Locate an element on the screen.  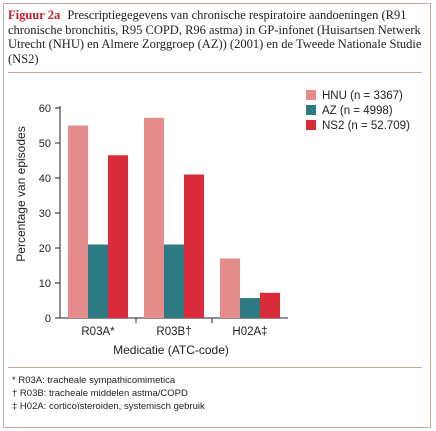
caption-divider is located at coordinates (215, 72).